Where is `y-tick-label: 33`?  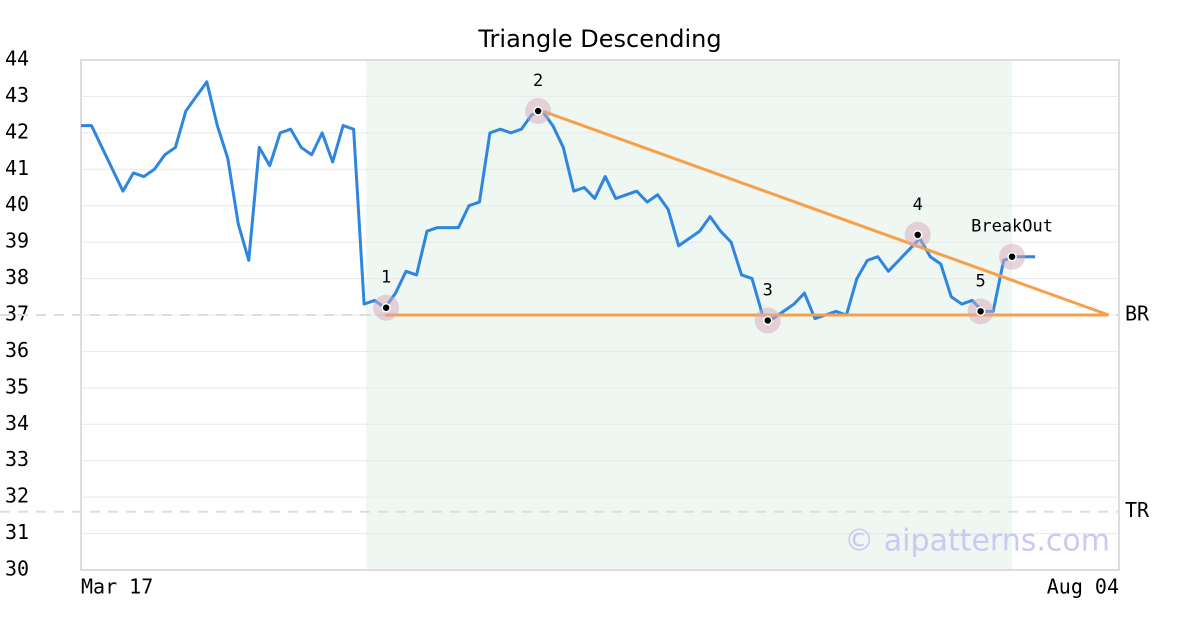
y-tick-label: 33 is located at coordinates (17, 459).